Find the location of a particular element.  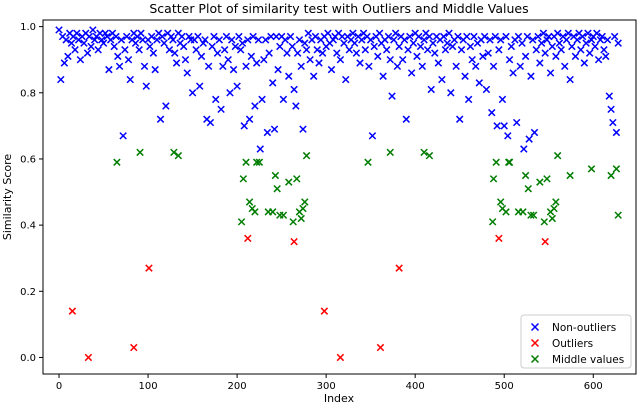

legend-marker is located at coordinates (535, 343).